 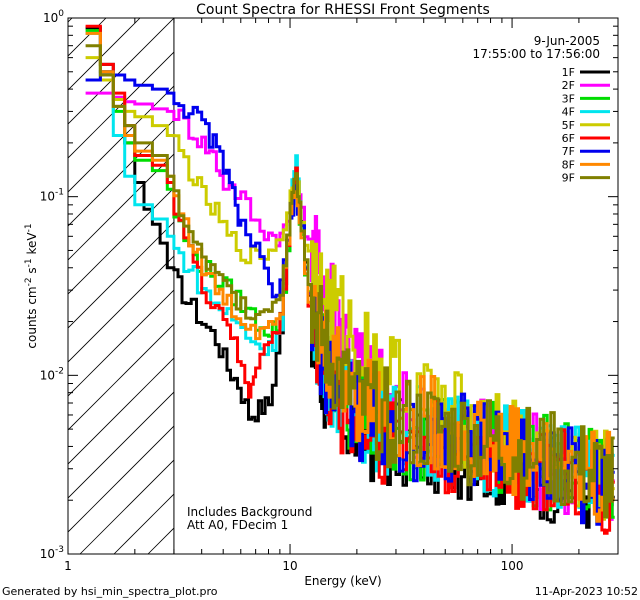 What do you see at coordinates (343, 10) in the screenshot?
I see `chart-title: Count Spectra for RHESSI Front Segments` at bounding box center [343, 10].